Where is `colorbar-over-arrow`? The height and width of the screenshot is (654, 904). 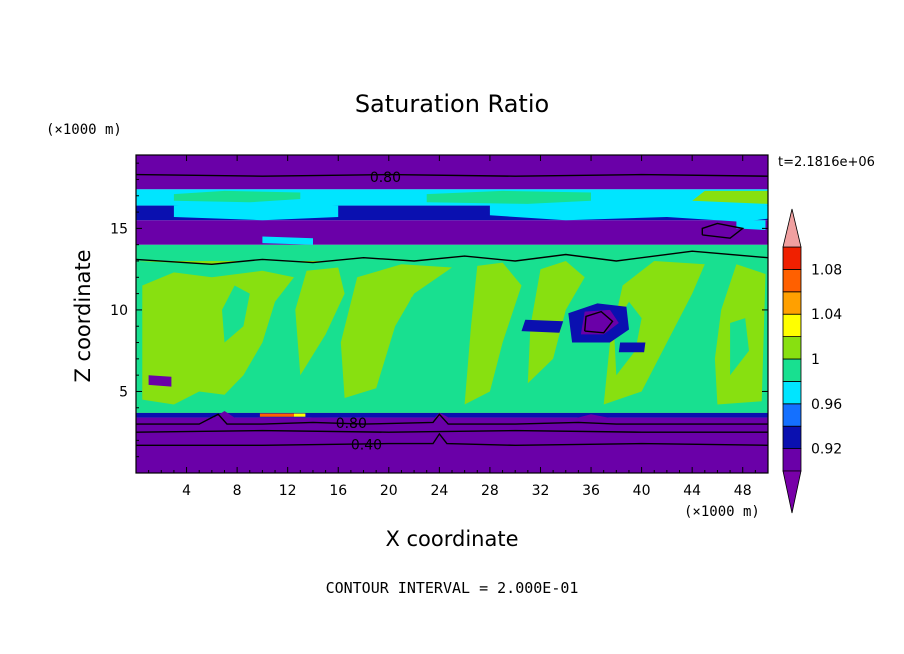
colorbar-over-arrow is located at coordinates (792, 228).